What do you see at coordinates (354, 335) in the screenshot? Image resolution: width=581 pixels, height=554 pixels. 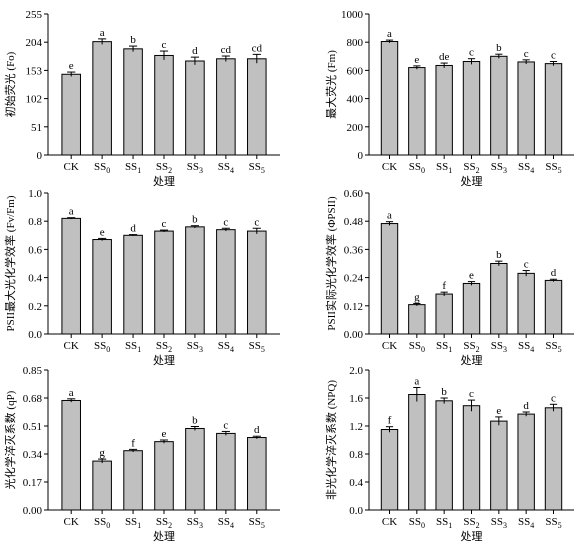 I see `chart-4-ytick-label: 0.00` at bounding box center [354, 335].